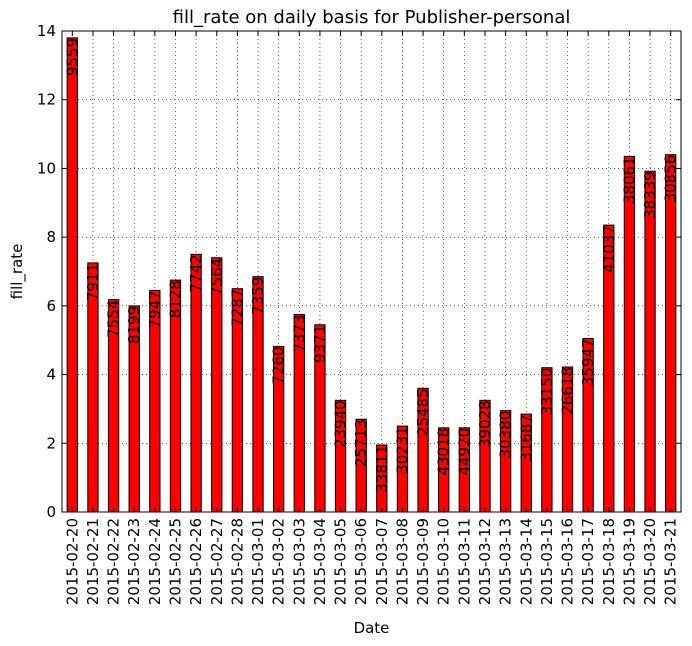  I want to click on bar-data-label: 7911, so click(93, 282).